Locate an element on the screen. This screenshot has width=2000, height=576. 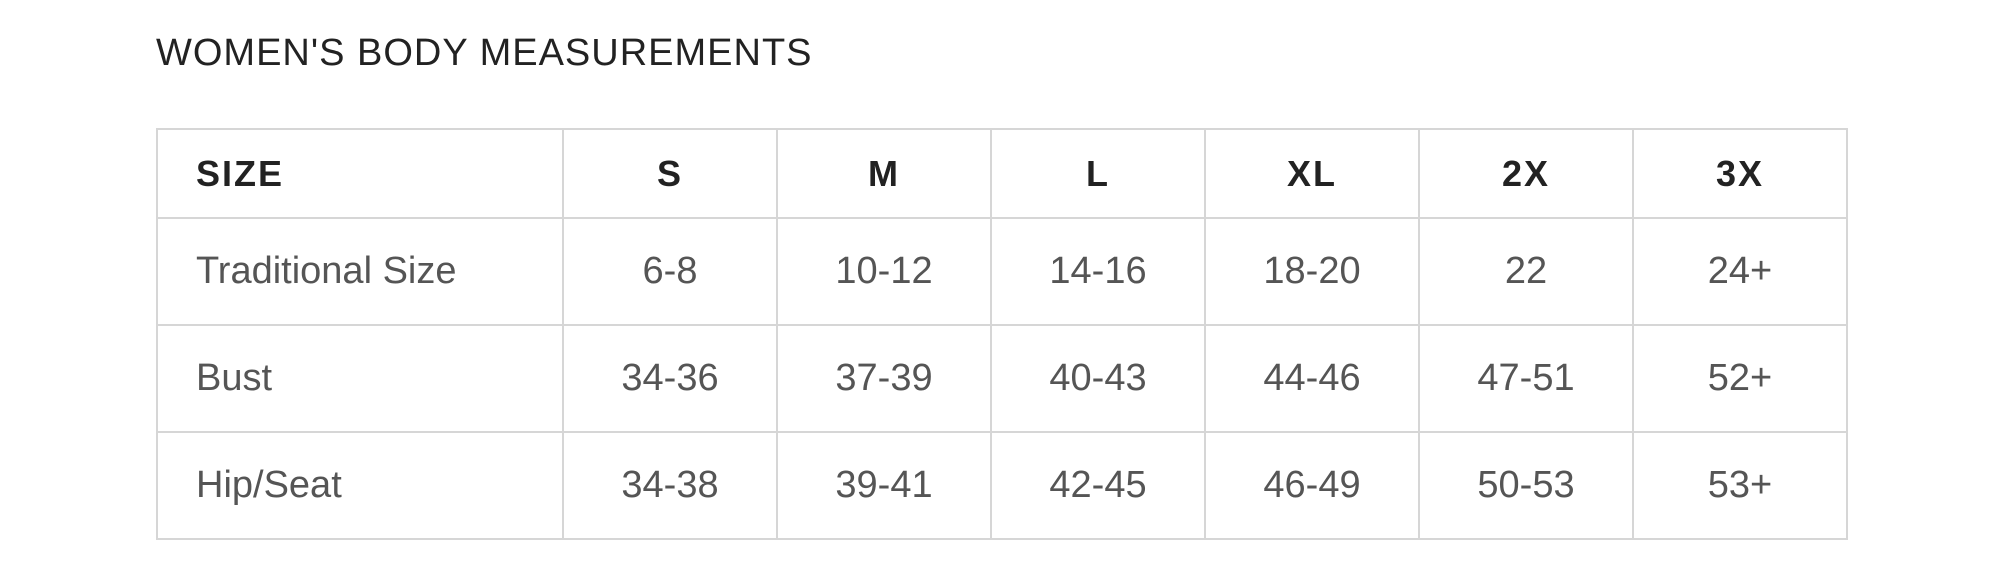
header-row: SIZE S M L XL 2X 3X is located at coordinates (1002, 173).